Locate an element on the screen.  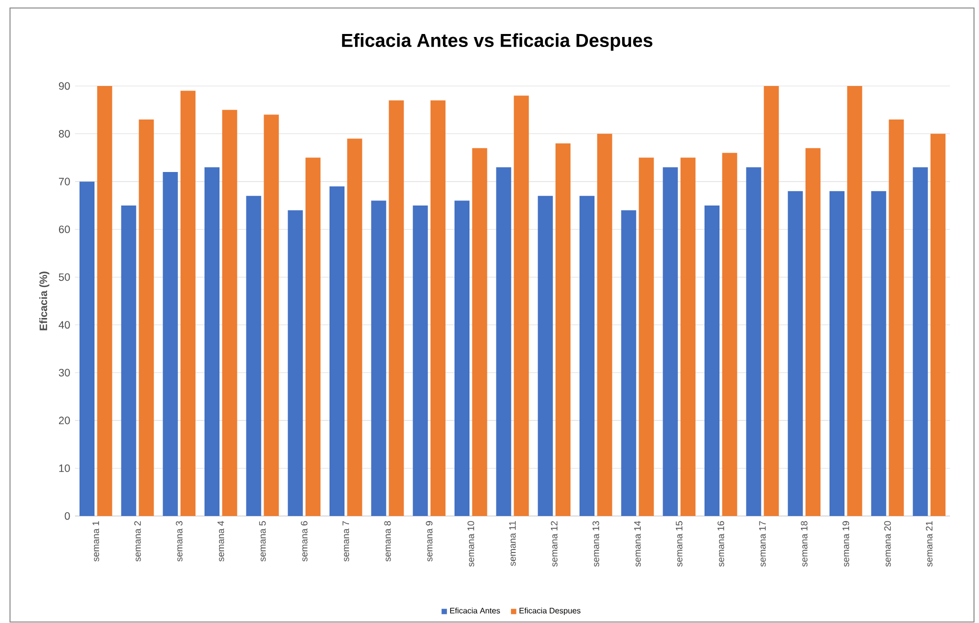
y-tick-label: 70 is located at coordinates (64, 182).